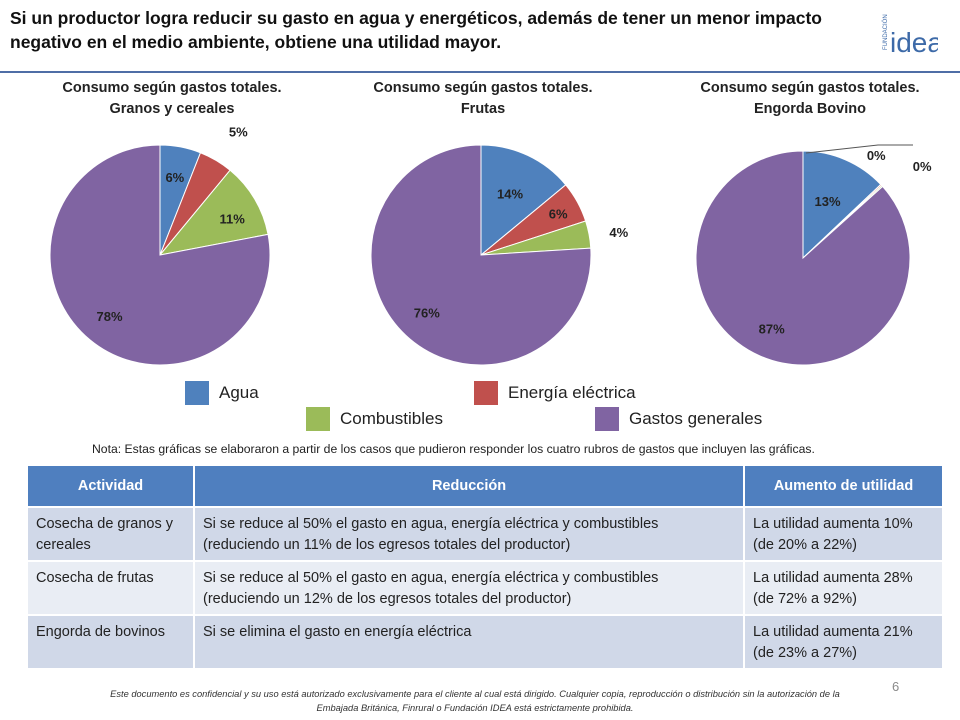 The height and width of the screenshot is (720, 960). What do you see at coordinates (233, 219) in the screenshot?
I see `pie-data-label: 11%` at bounding box center [233, 219].